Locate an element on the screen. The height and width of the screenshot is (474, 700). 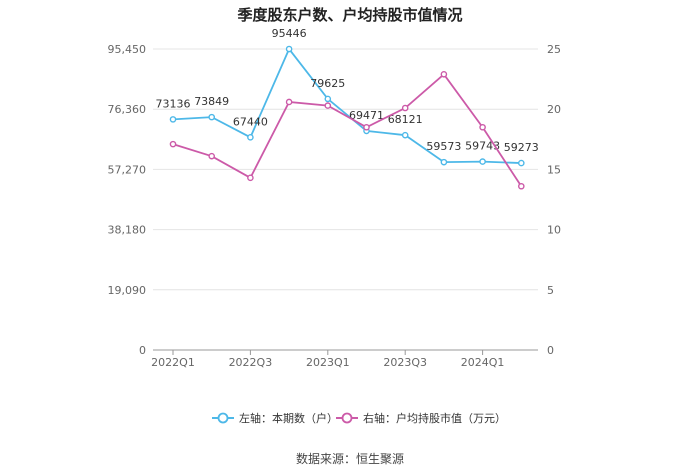
data-label: 59743 is located at coordinates (482, 146).